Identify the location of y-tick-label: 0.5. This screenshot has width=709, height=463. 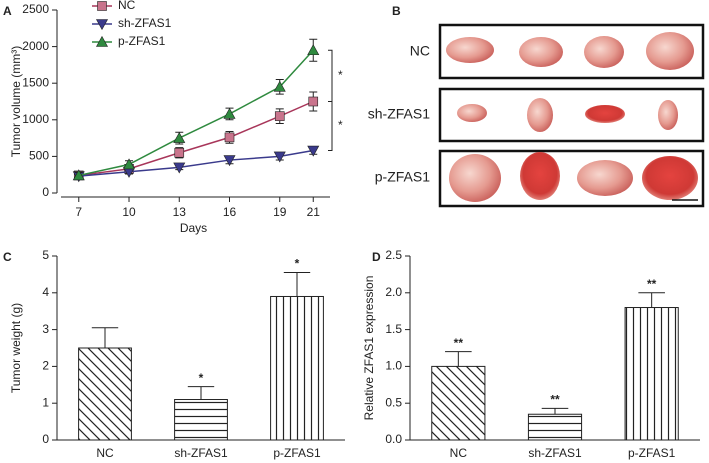
(393, 402).